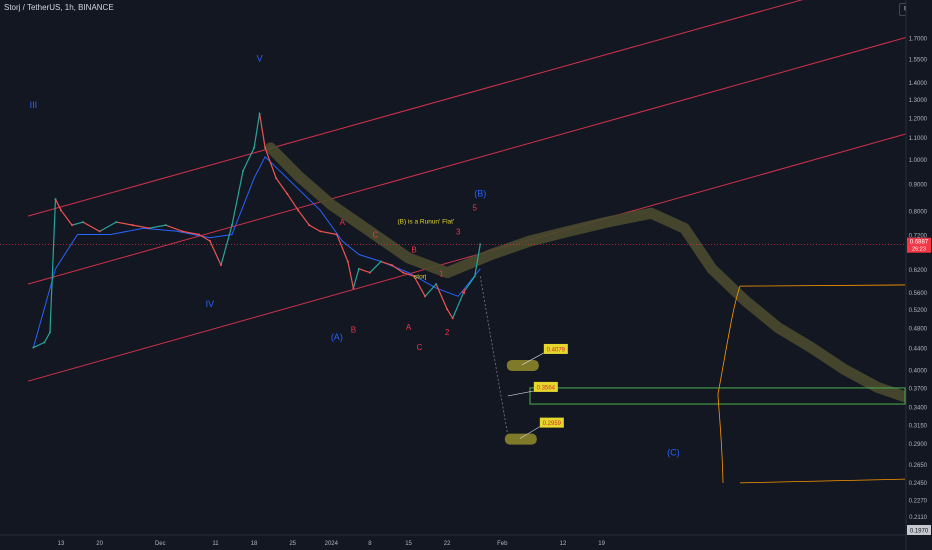  I want to click on y-tick-label: 0.5600, so click(918, 294).